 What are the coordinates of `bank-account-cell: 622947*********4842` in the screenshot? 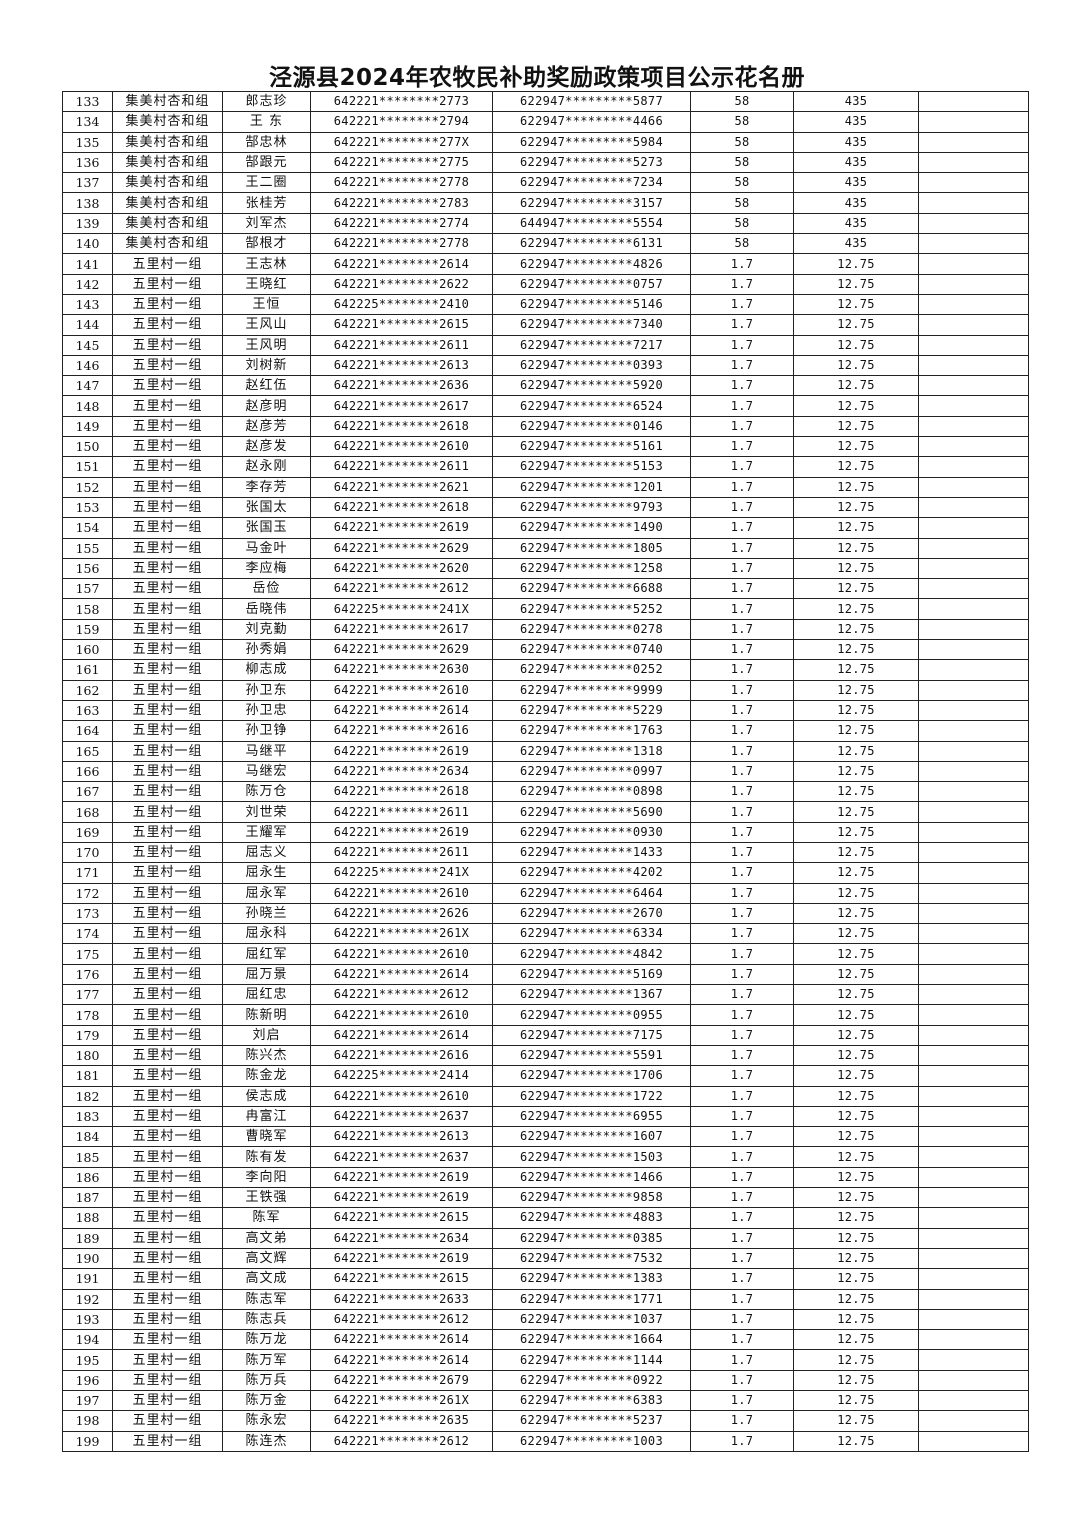 It's located at (591, 954).